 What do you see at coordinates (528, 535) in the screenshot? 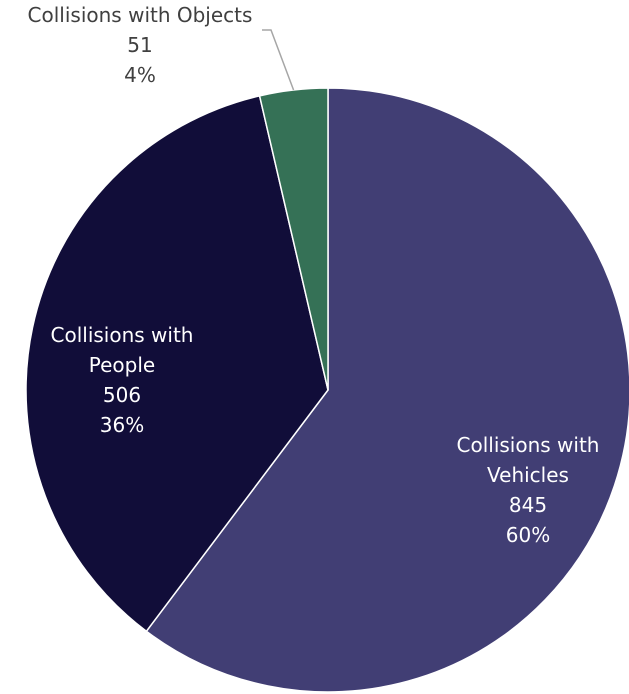
I see `slice-label-line: 60%` at bounding box center [528, 535].